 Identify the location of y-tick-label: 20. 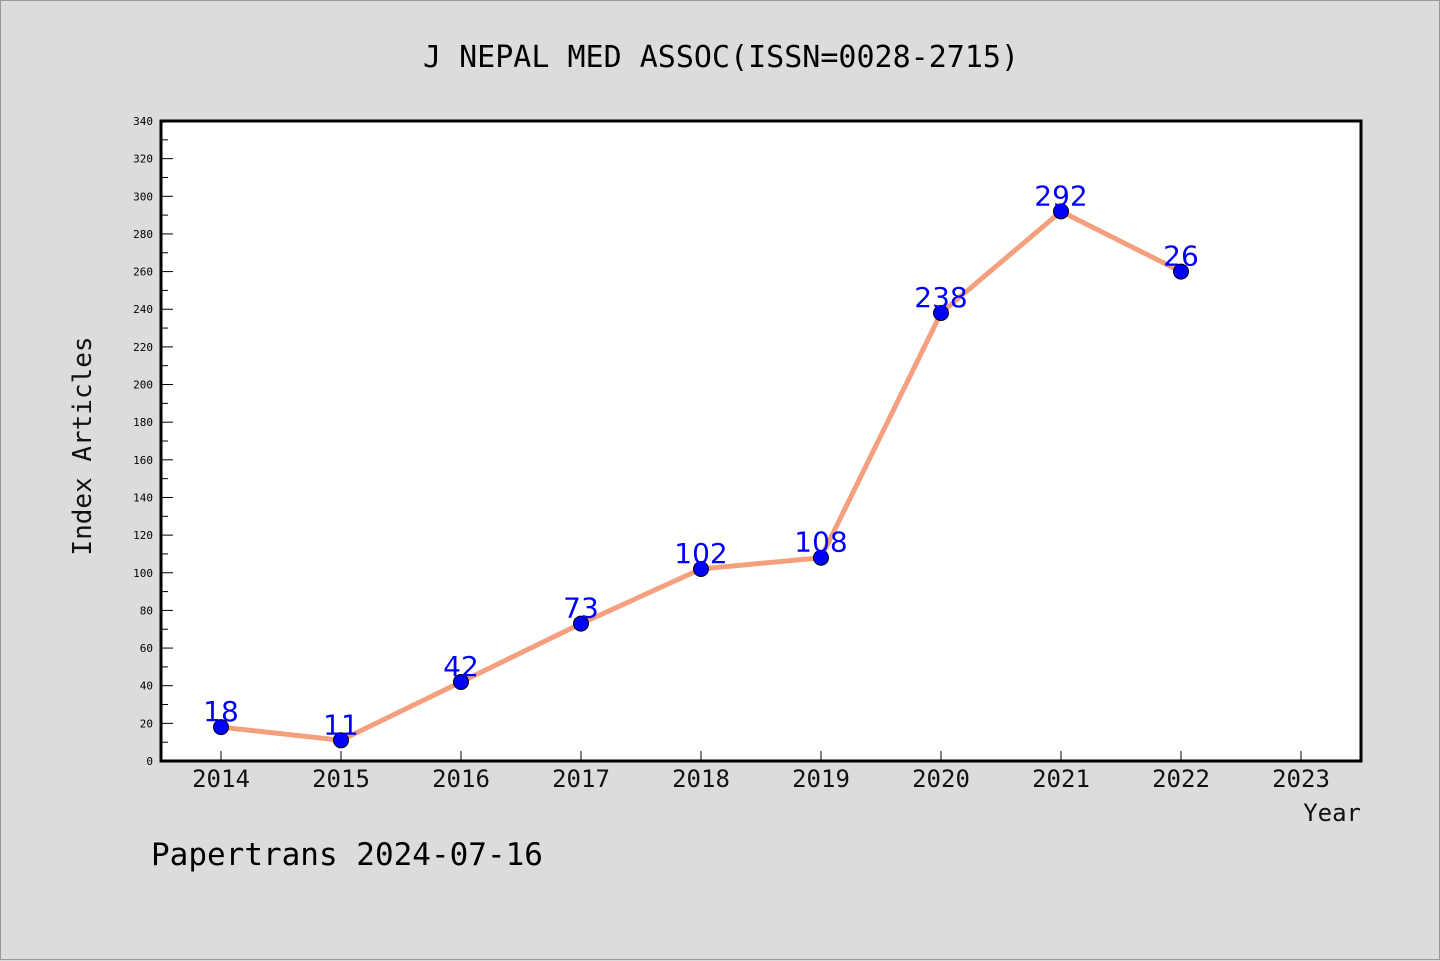
(146, 723).